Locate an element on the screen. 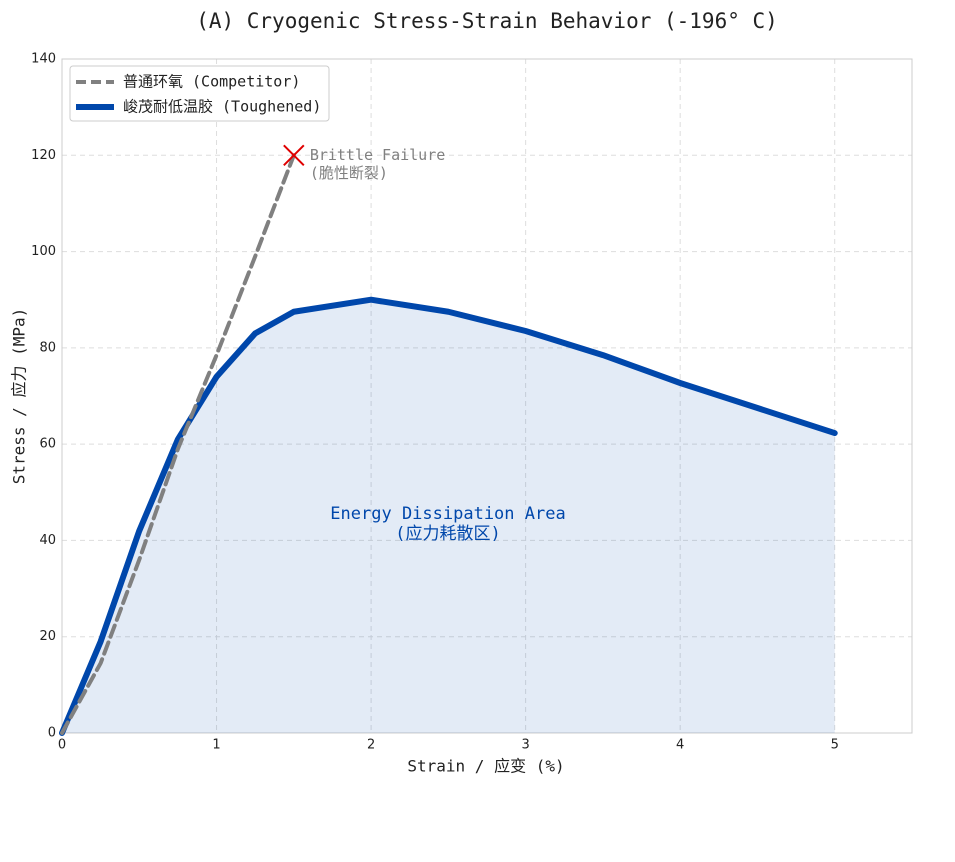  legend: 普通环氧 (Competitor) 峻茂耐低温胶 (Toughened) is located at coordinates (199, 93).